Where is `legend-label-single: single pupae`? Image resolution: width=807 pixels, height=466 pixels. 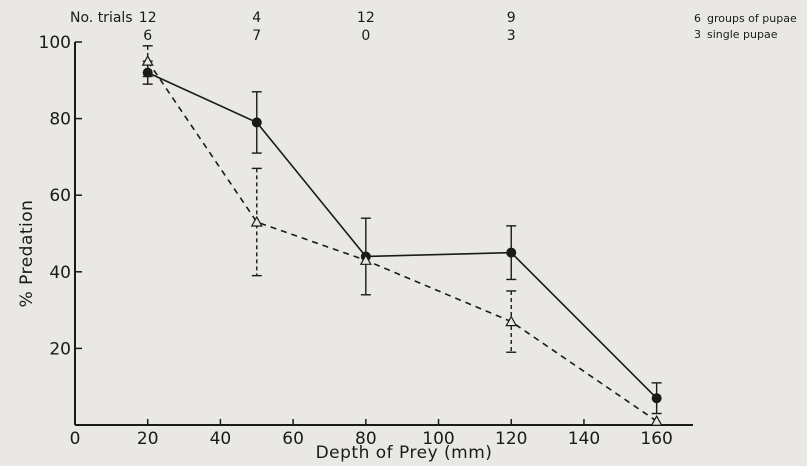
legend-label-single: single pupae is located at coordinates (742, 34).